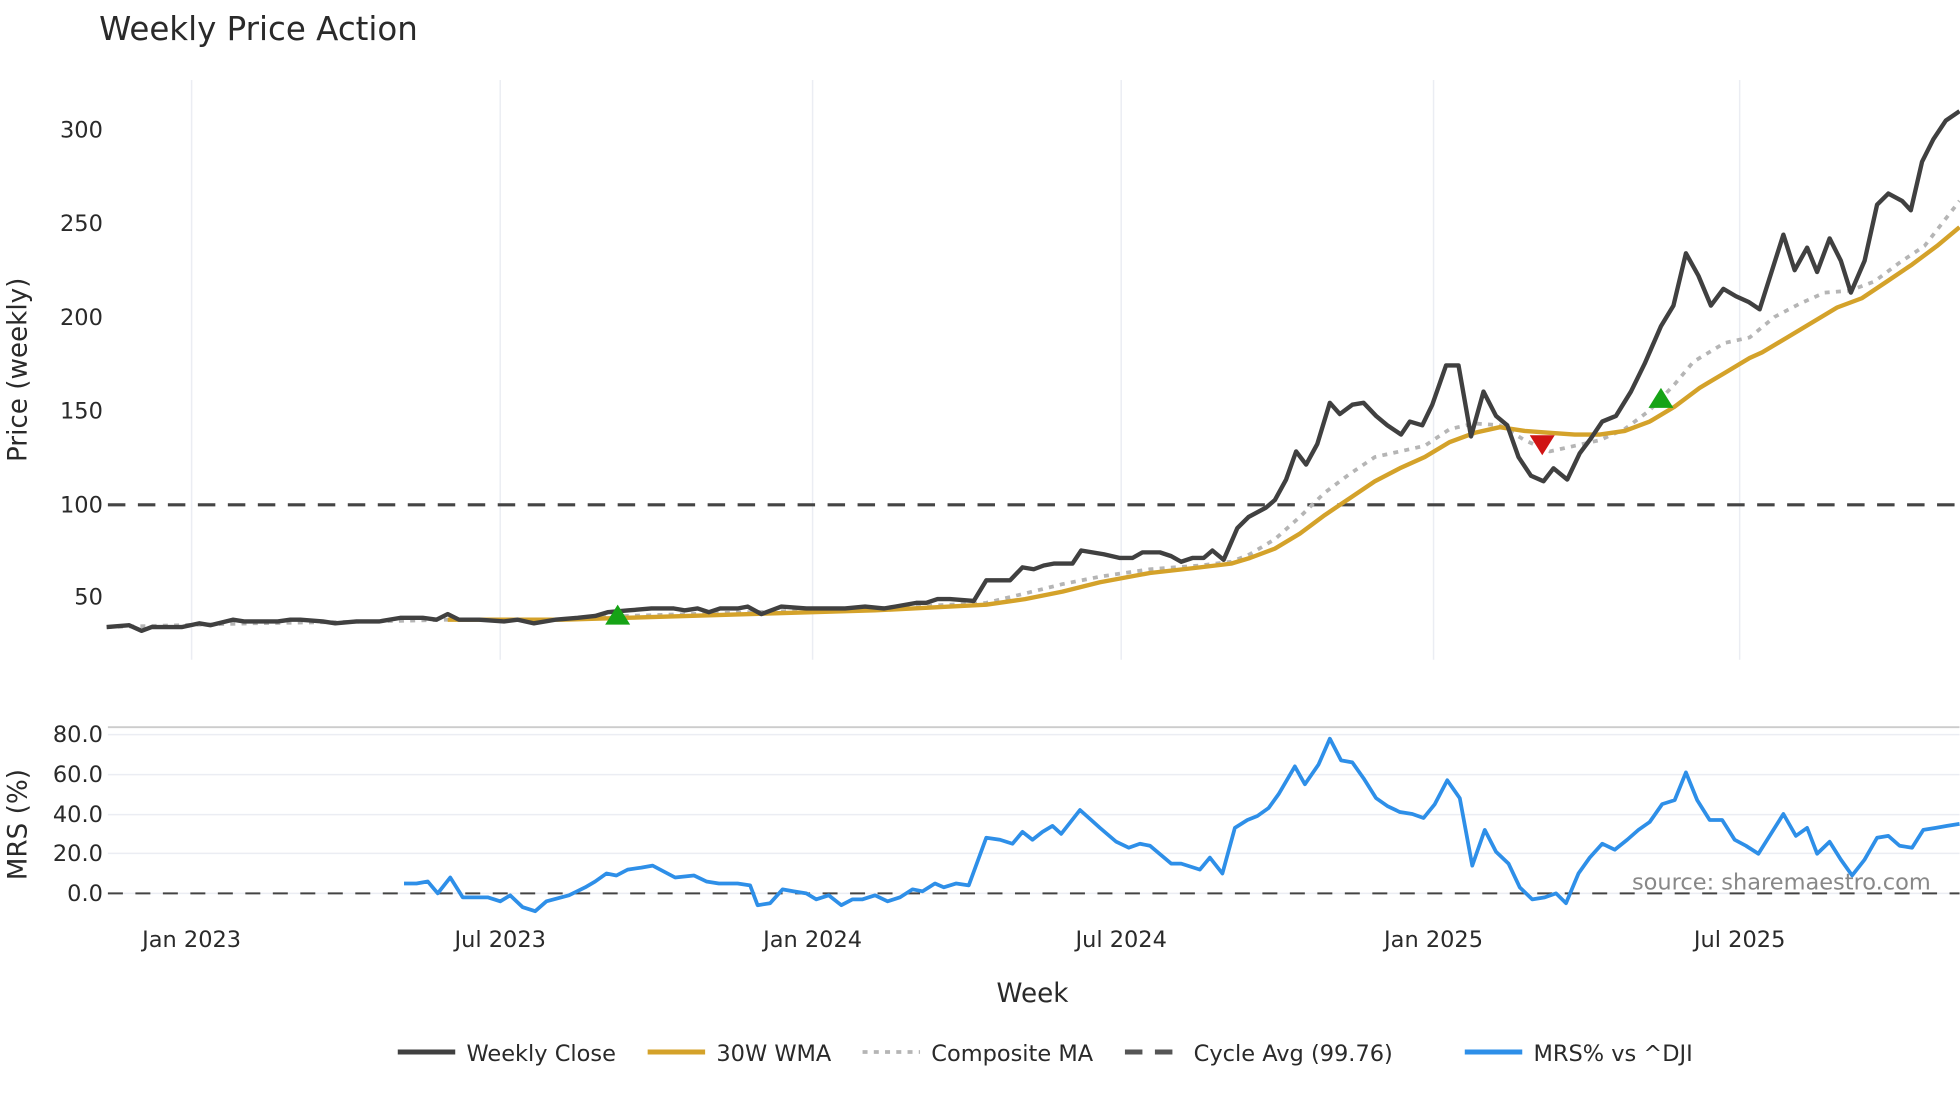  I want to click on price-y-tick-label: 250, so click(81, 224).